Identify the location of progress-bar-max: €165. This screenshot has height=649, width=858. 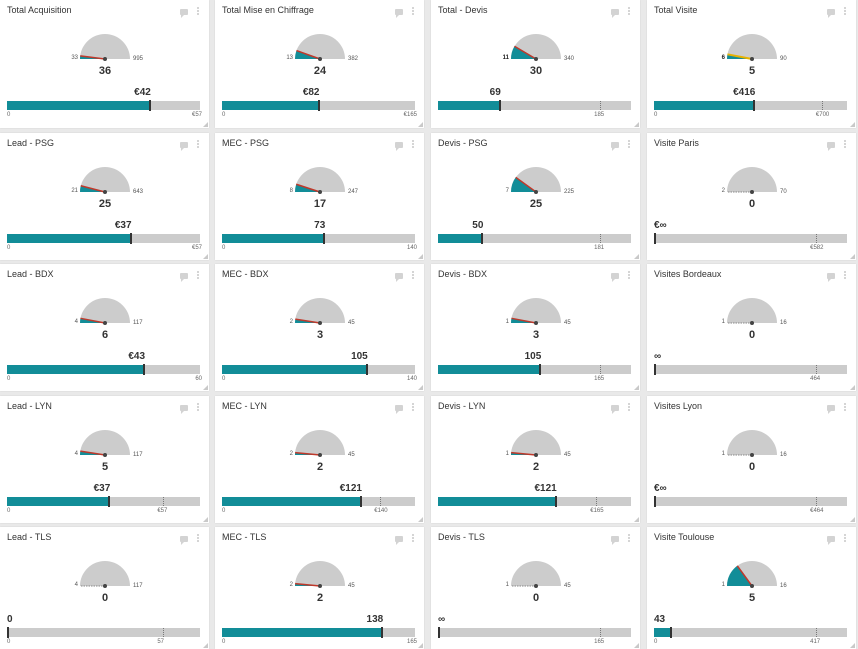
(597, 511).